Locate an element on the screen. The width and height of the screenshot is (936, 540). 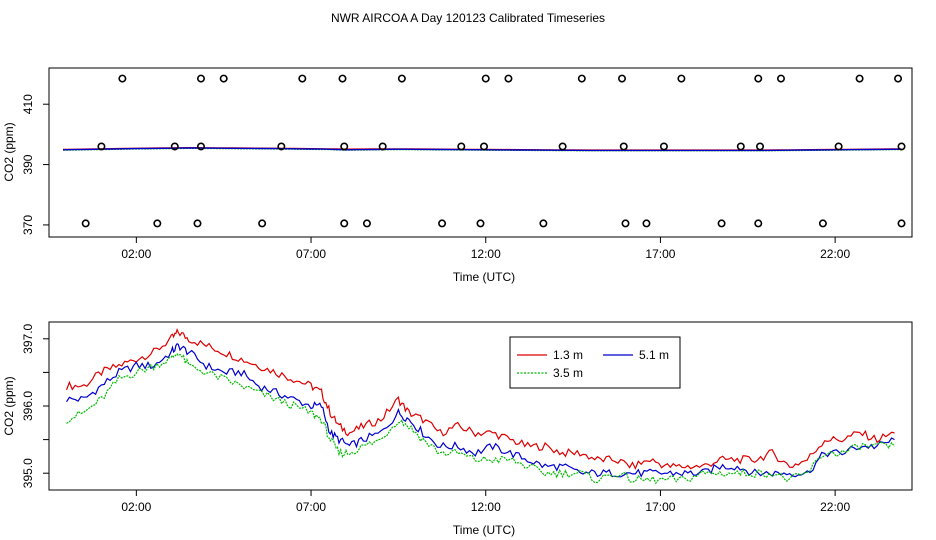
bottom-y-axis: 395.0 396.0 397.0 is located at coordinates (35, 405).